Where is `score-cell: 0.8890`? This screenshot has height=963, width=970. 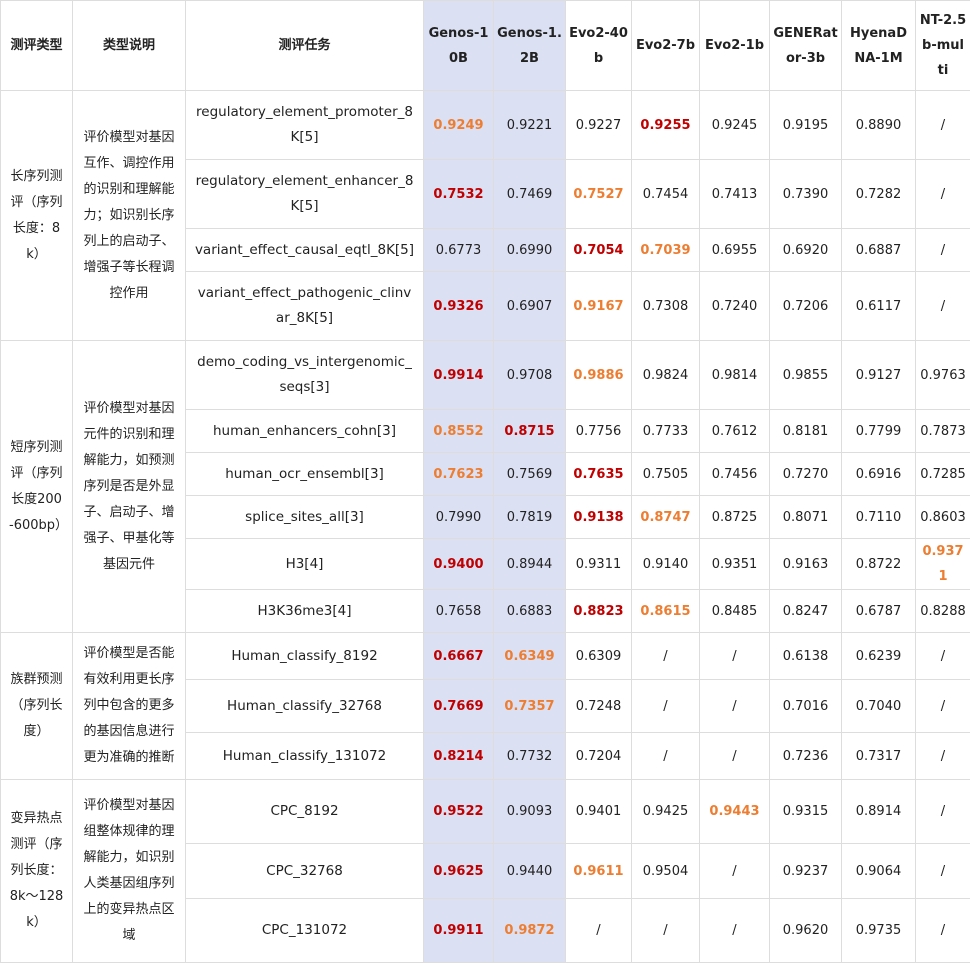
score-cell: 0.8890 is located at coordinates (879, 125).